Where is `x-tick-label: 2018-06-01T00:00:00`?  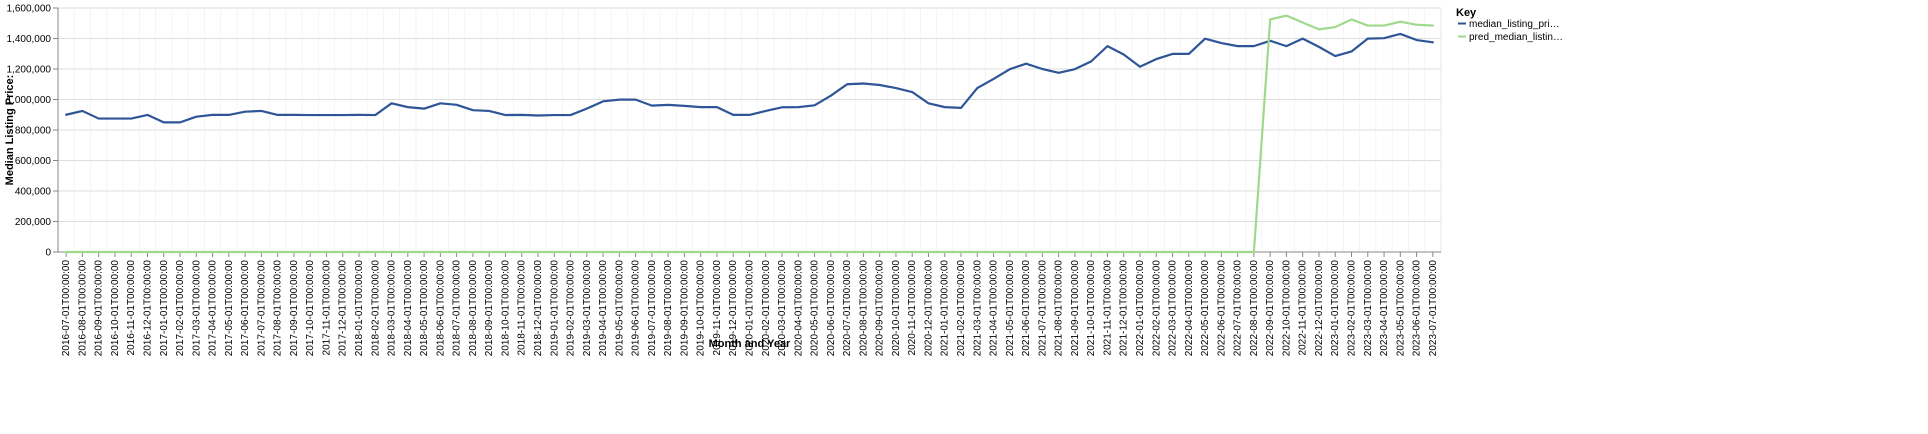
x-tick-label: 2018-06-01T00:00:00 is located at coordinates (440, 308).